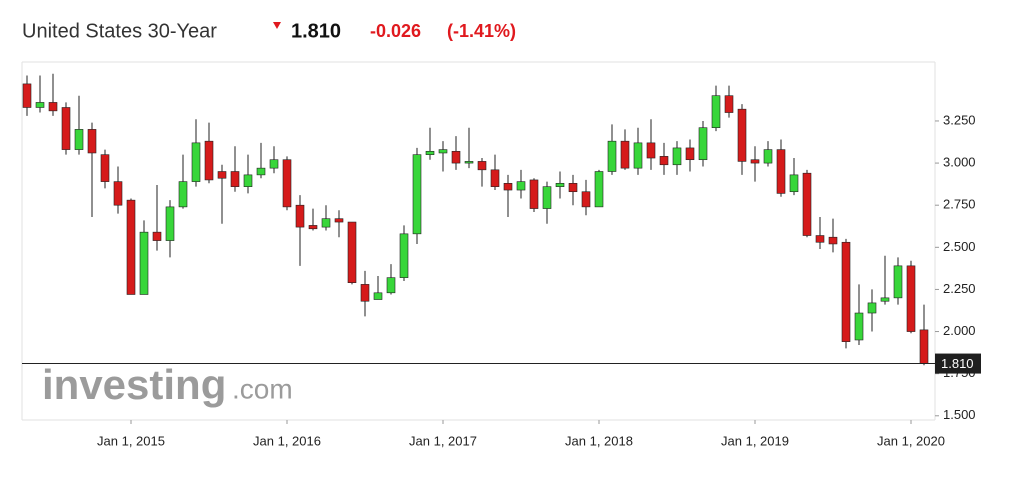 The image size is (1017, 478). What do you see at coordinates (959, 119) in the screenshot?
I see `y-tick-label: 3.250` at bounding box center [959, 119].